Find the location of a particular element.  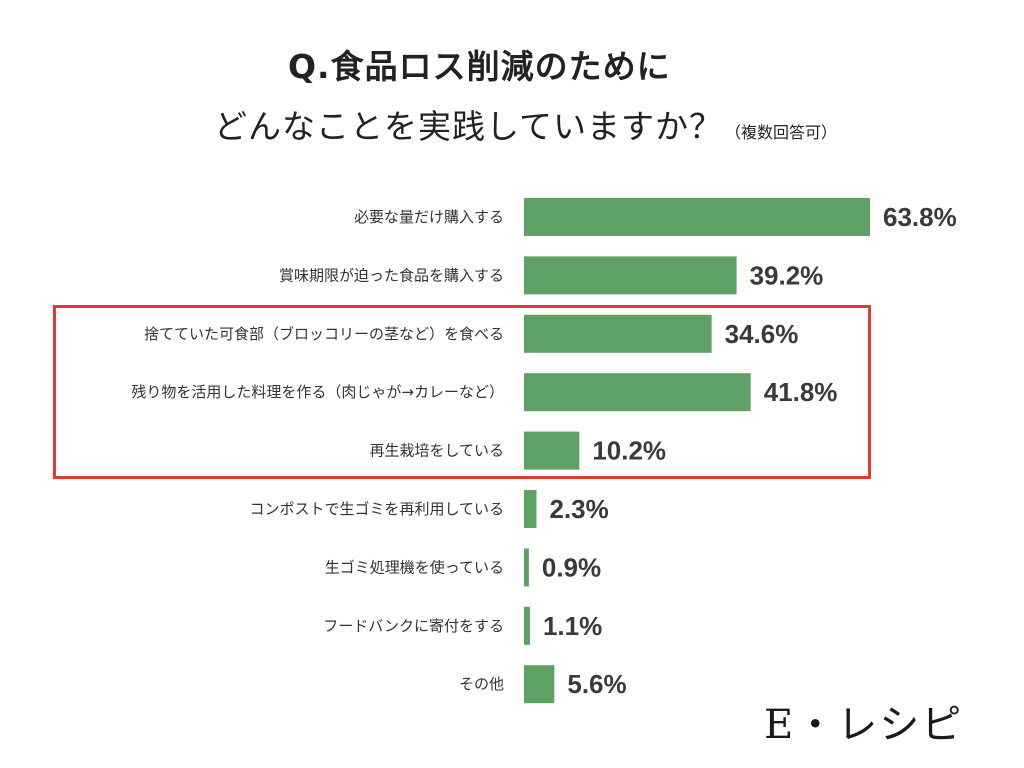

value-label: 1.1% is located at coordinates (572, 626).